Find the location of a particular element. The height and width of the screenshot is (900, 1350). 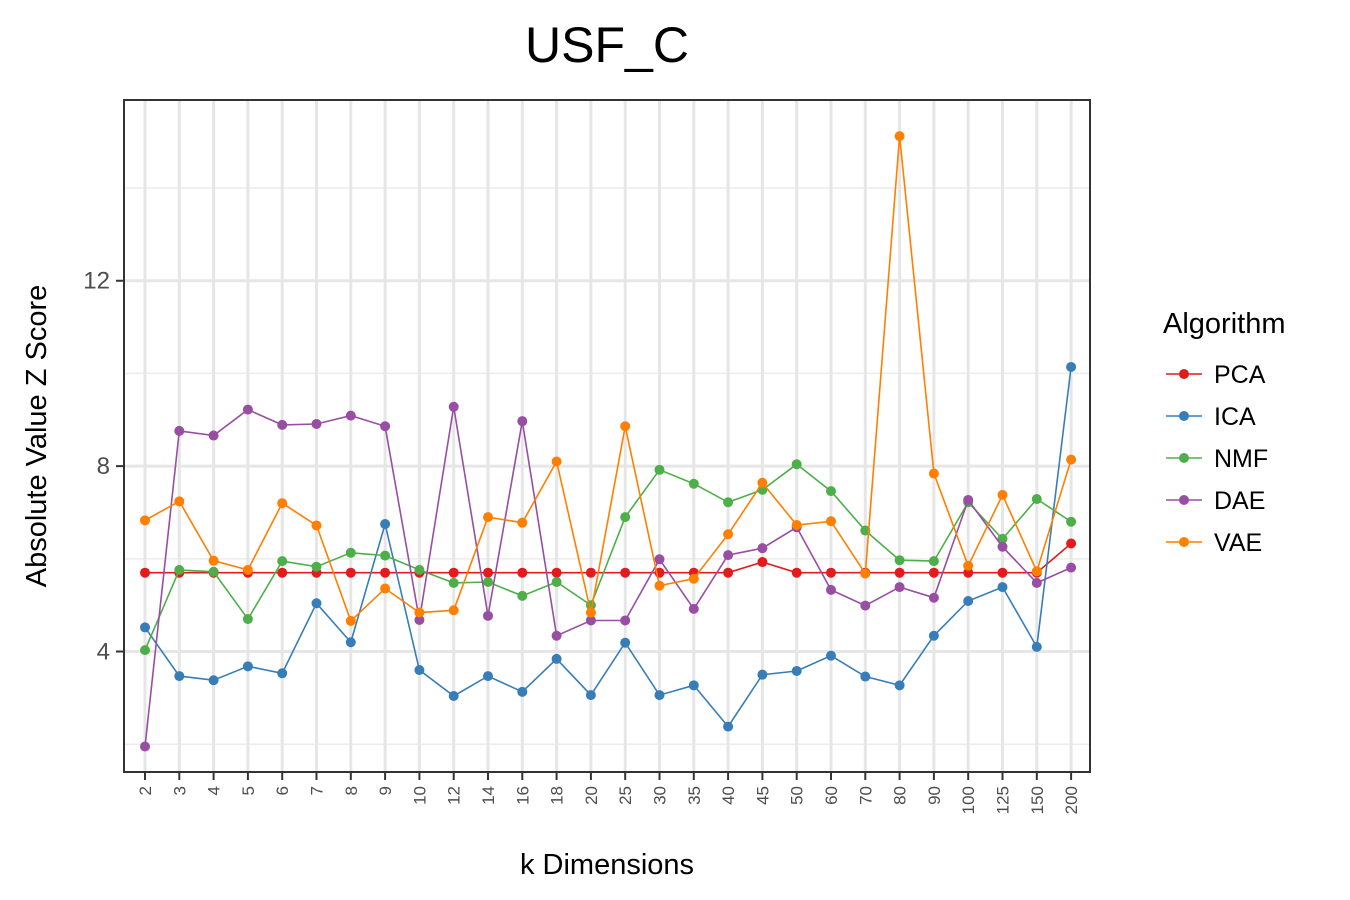

x-tick-label: 35 is located at coordinates (694, 795).